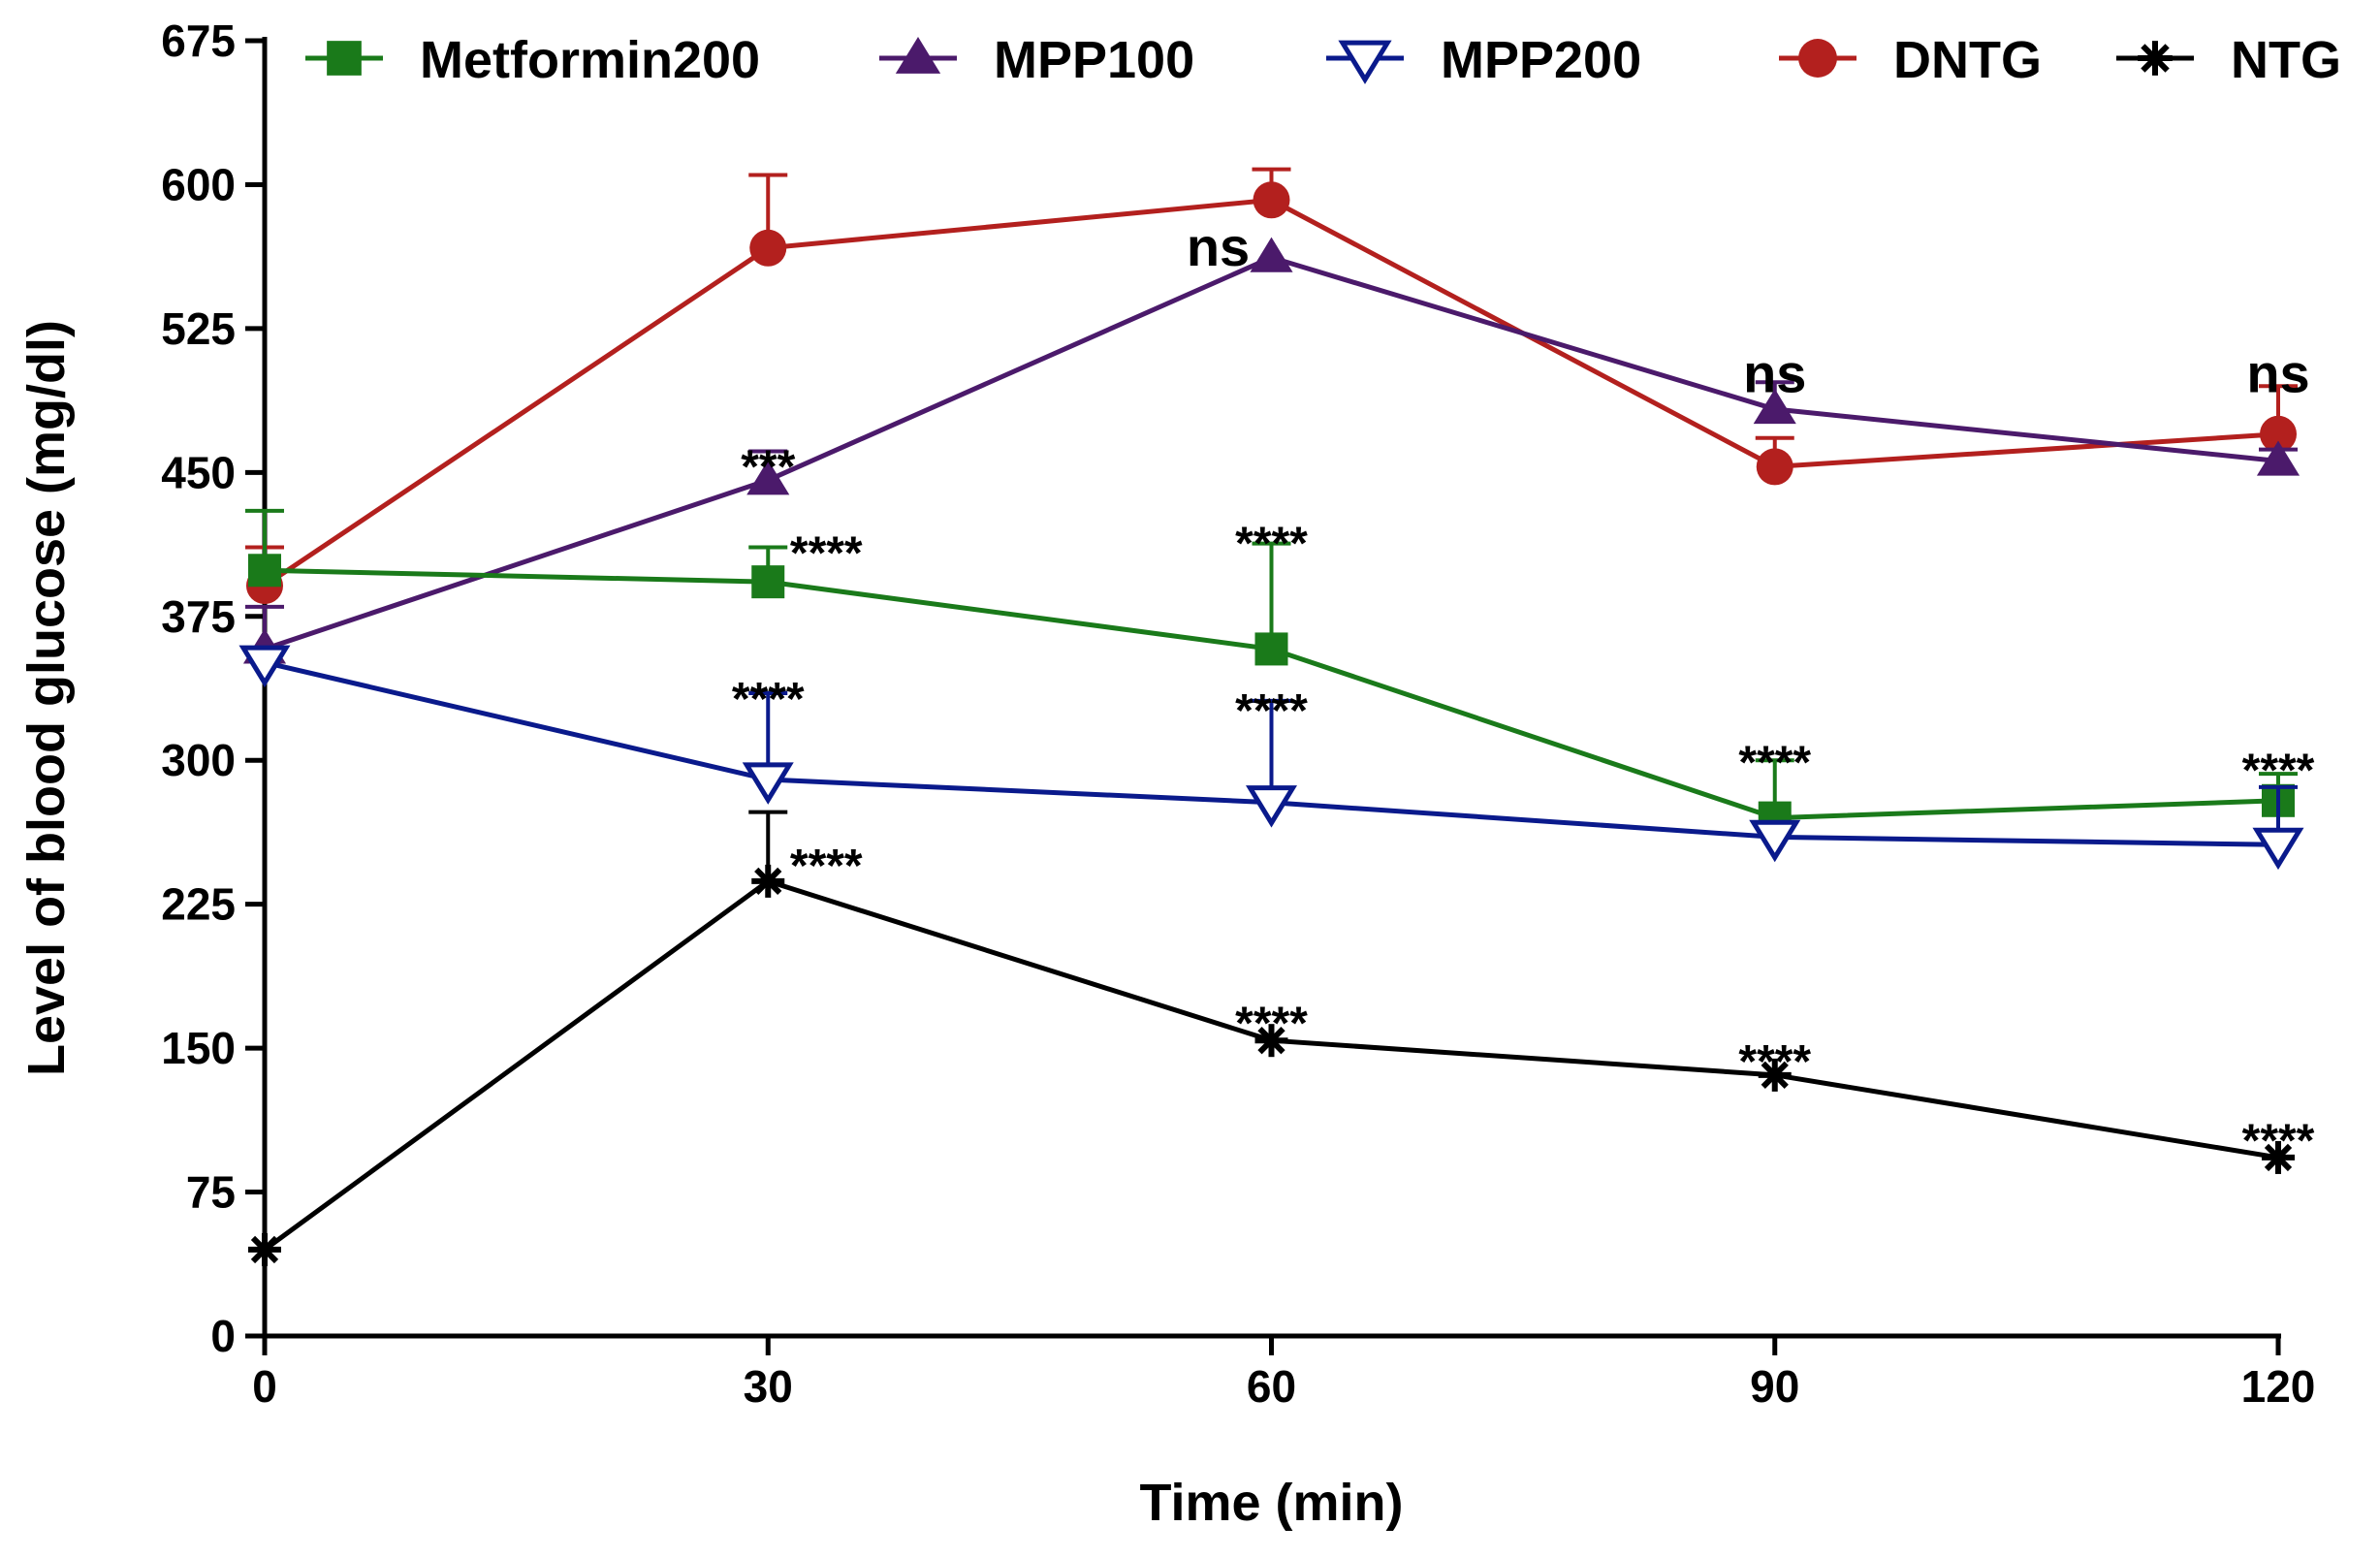  What do you see at coordinates (1541, 60) in the screenshot?
I see `legend-label: MPP200` at bounding box center [1541, 60].